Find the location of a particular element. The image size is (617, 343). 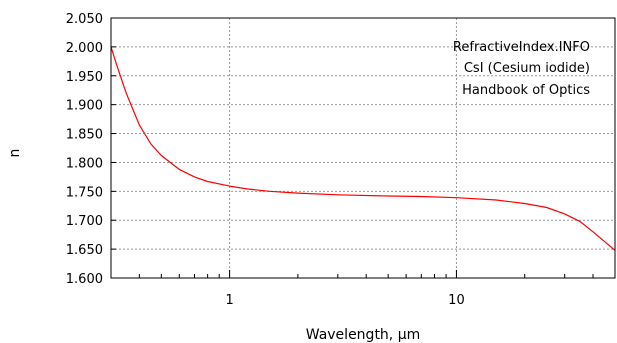

y-tick-label: 2.050 is located at coordinates (84, 19).